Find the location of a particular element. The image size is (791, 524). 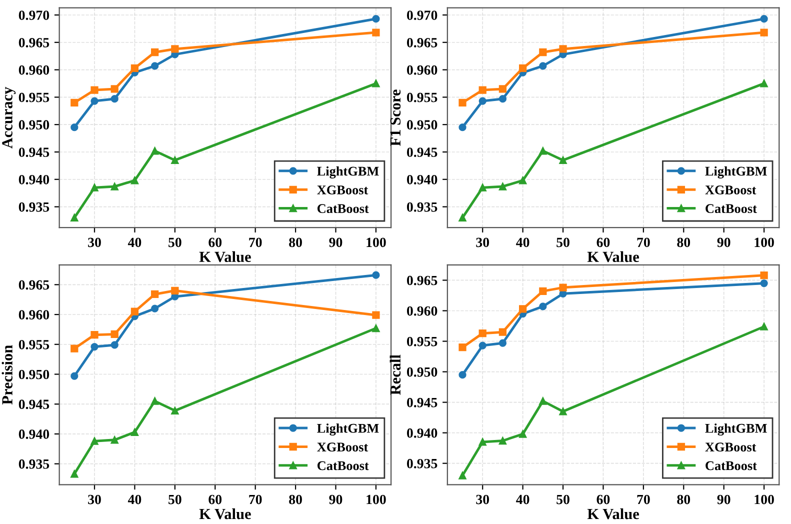

y-axis-title: Precision is located at coordinates (7, 375).